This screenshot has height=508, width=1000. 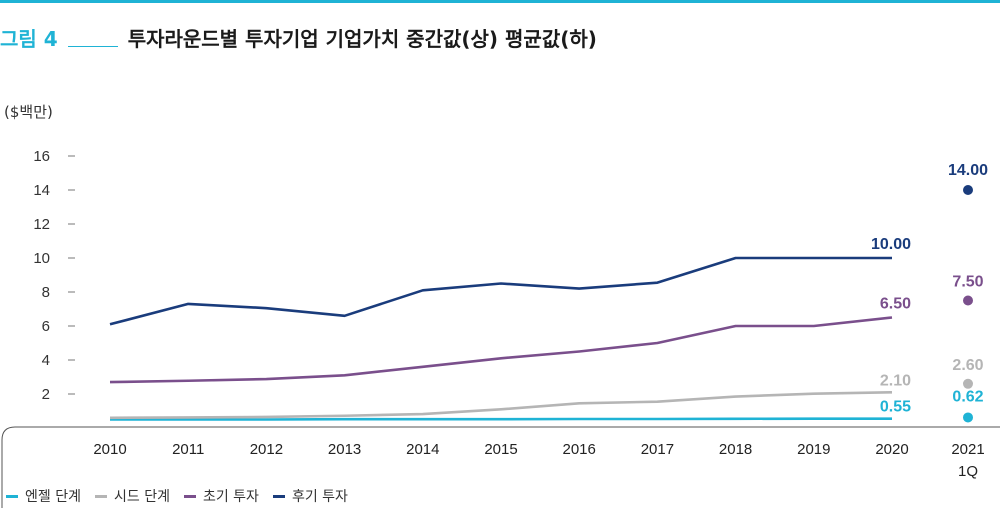 I want to click on y-tick-label: 12, so click(x=41, y=224).